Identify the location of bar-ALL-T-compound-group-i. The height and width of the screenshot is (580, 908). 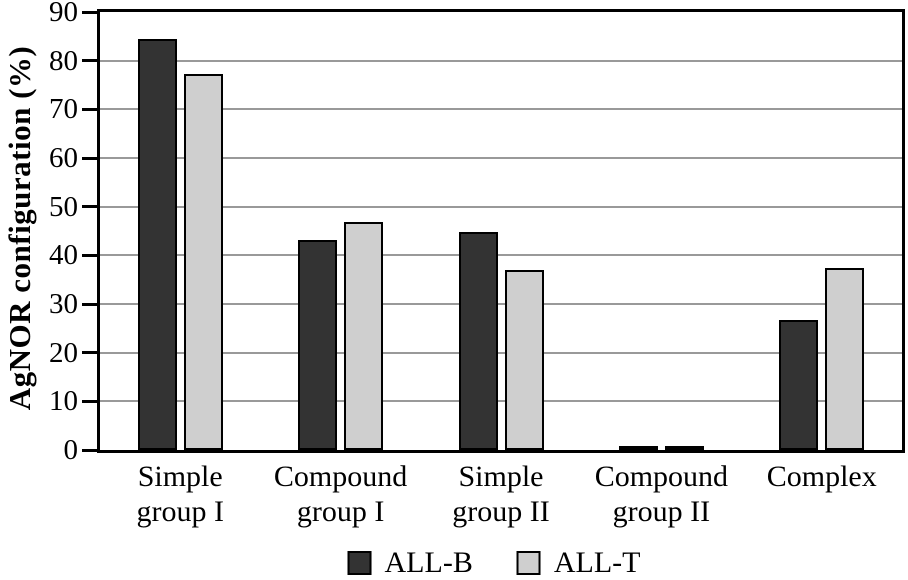
(364, 336).